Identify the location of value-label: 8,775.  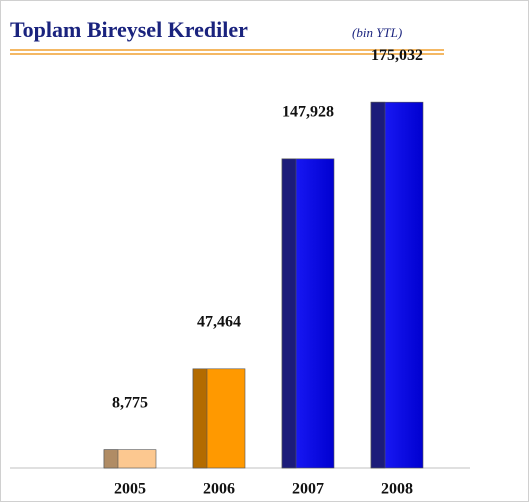
(130, 402).